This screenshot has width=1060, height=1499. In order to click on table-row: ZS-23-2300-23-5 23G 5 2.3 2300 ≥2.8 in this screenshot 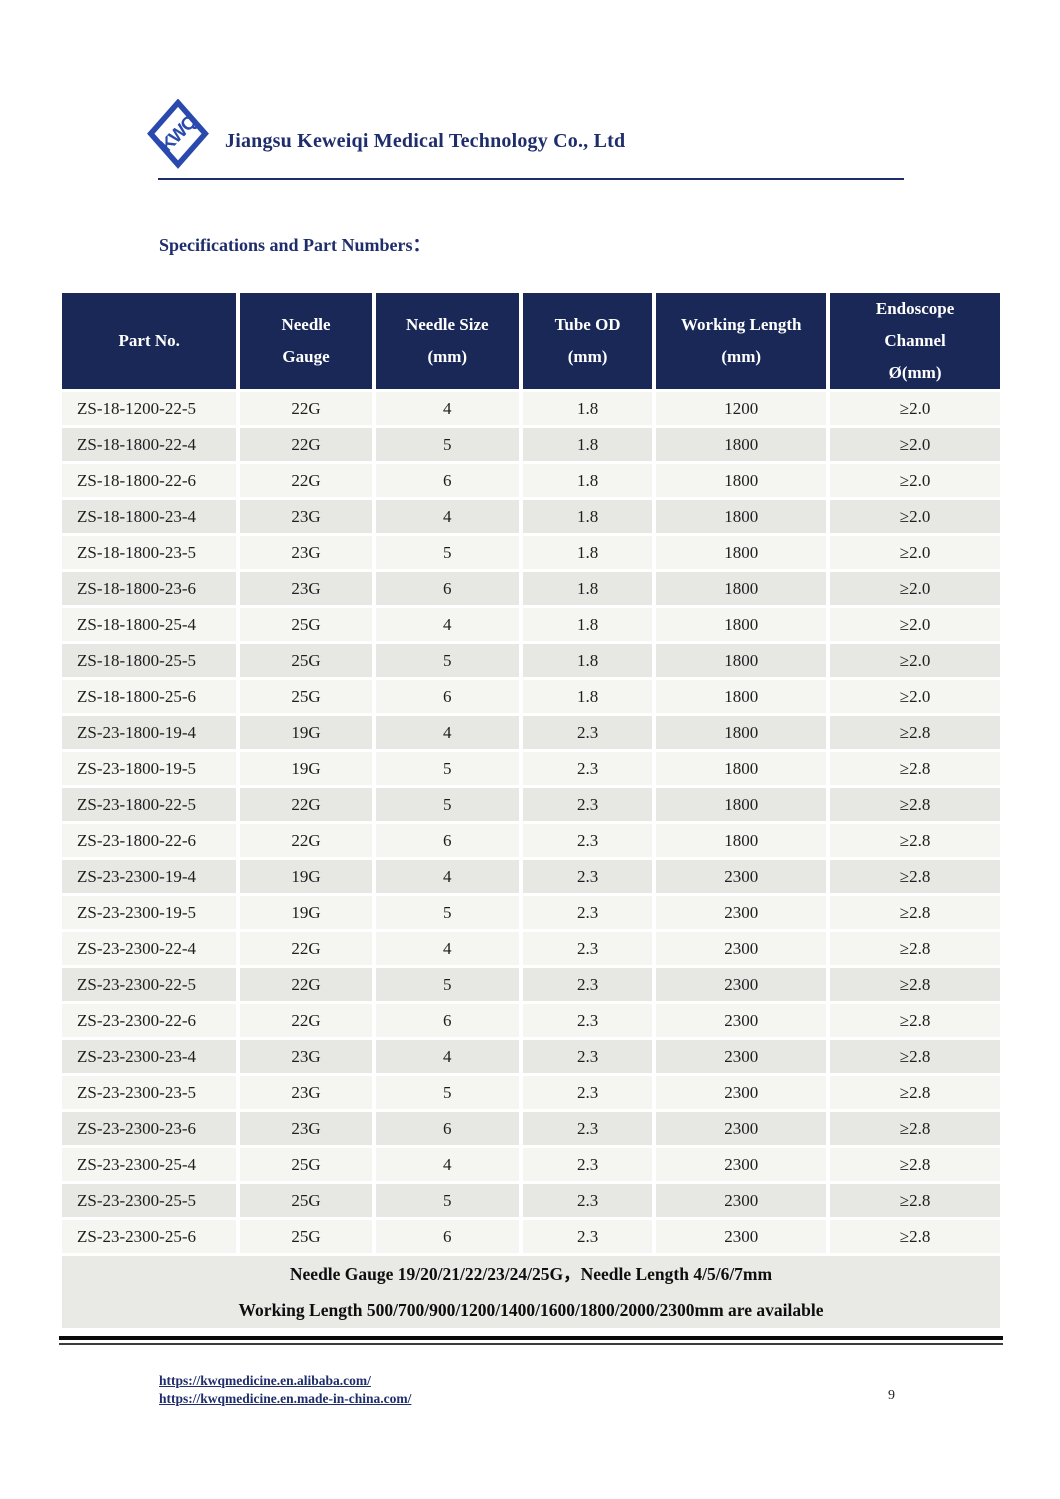, I will do `click(531, 1092)`.